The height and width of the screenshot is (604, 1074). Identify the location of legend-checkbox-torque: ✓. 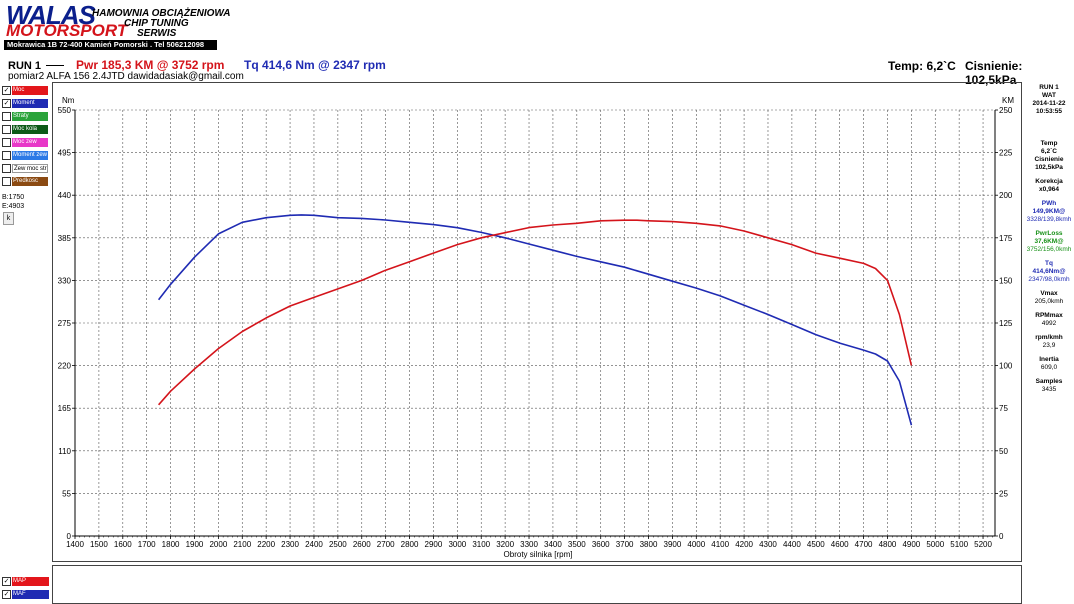
(6, 103).